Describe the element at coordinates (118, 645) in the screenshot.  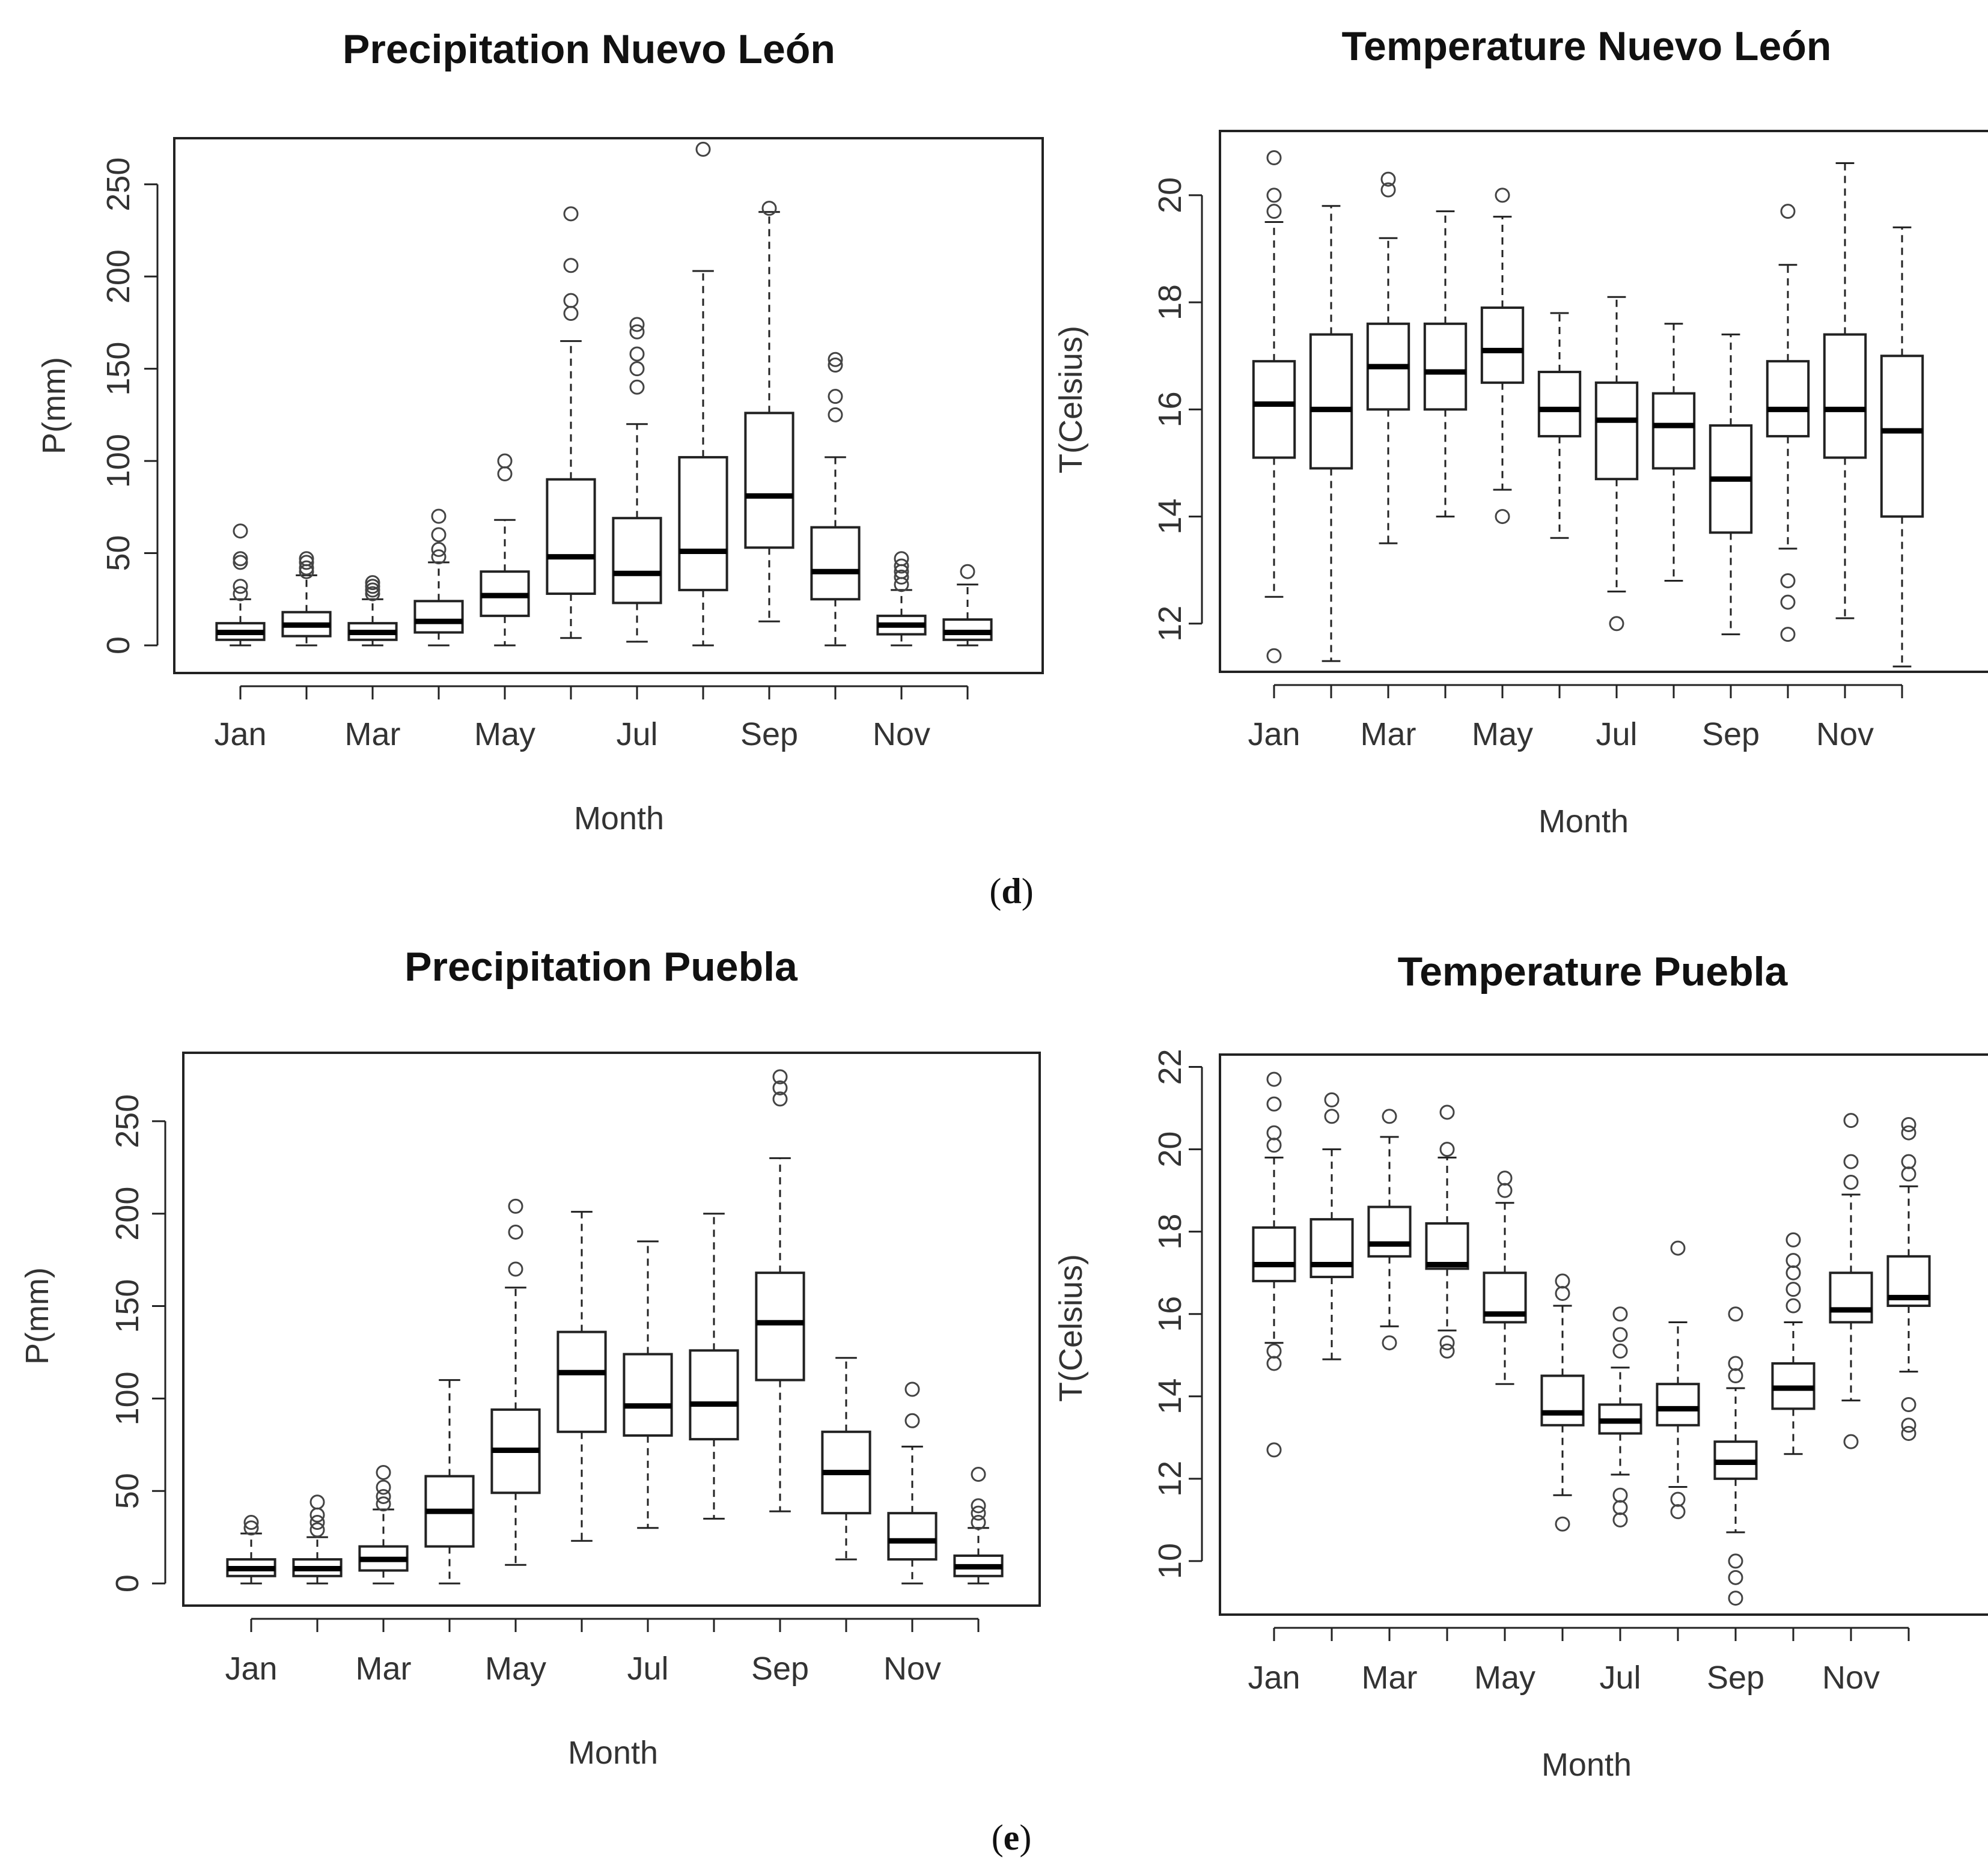
I see `y-tick-label: 0` at that location.